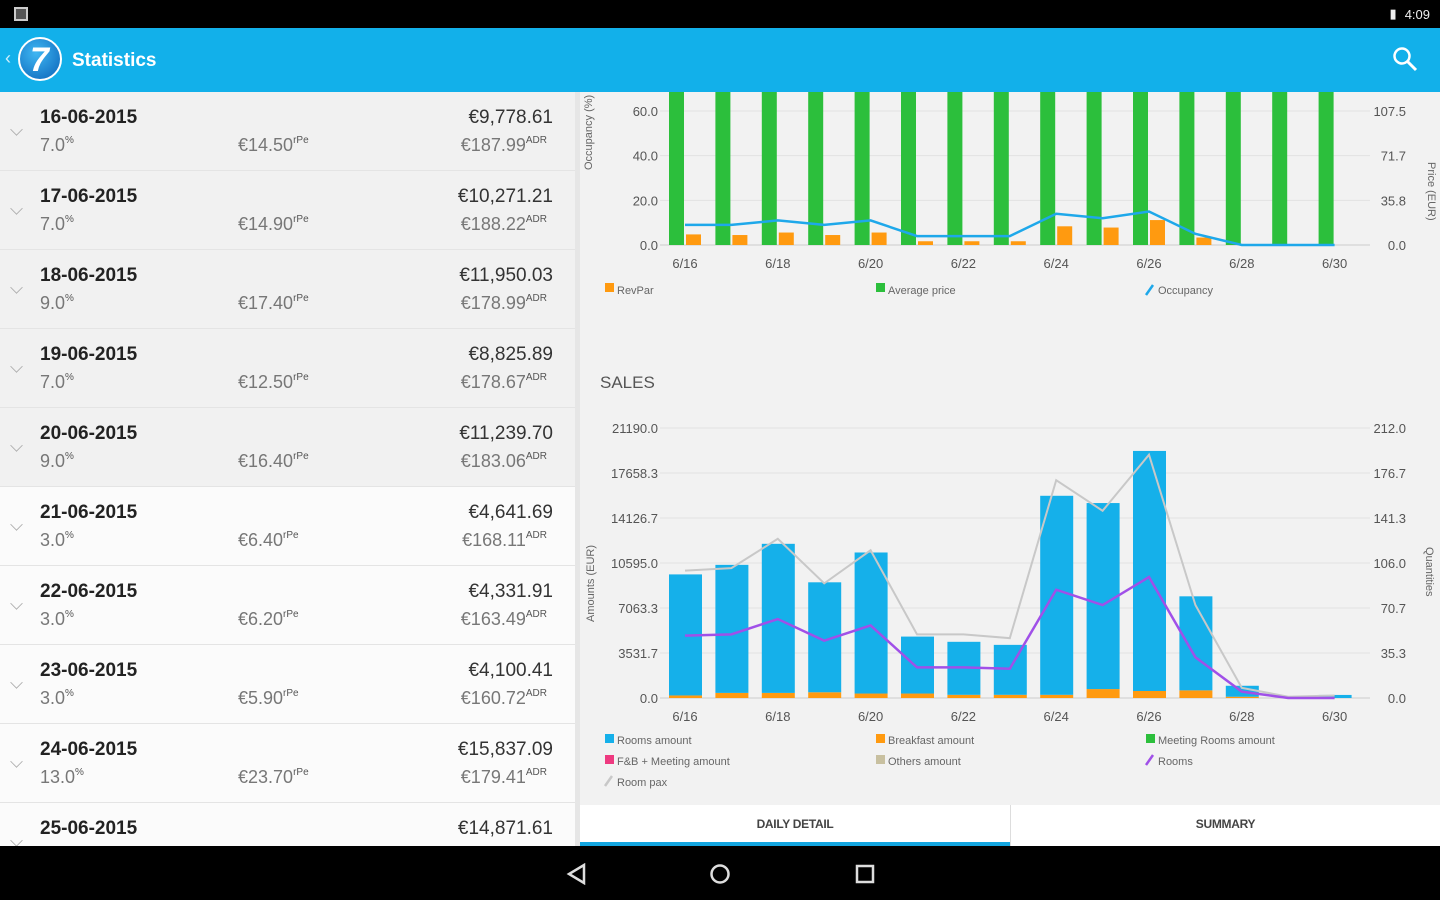  What do you see at coordinates (89, 512) in the screenshot?
I see `row-date: 21-06-2015` at bounding box center [89, 512].